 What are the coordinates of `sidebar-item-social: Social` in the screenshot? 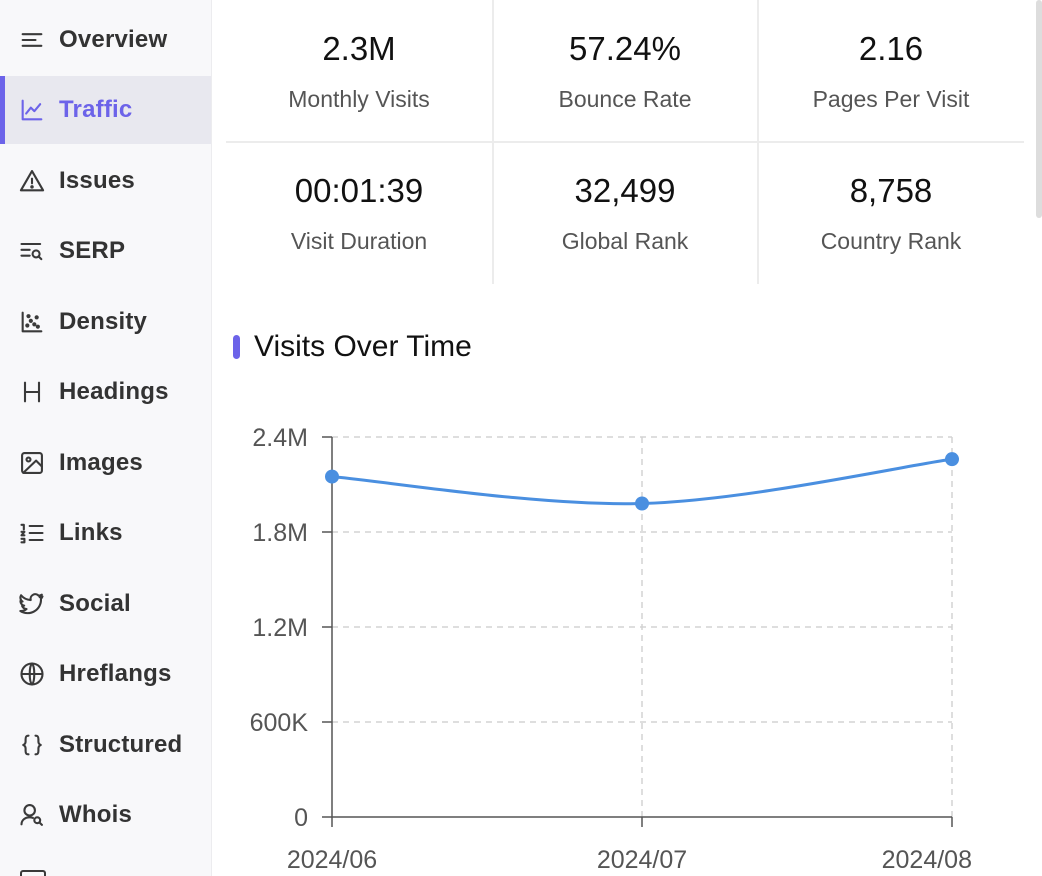 It's located at (105, 604).